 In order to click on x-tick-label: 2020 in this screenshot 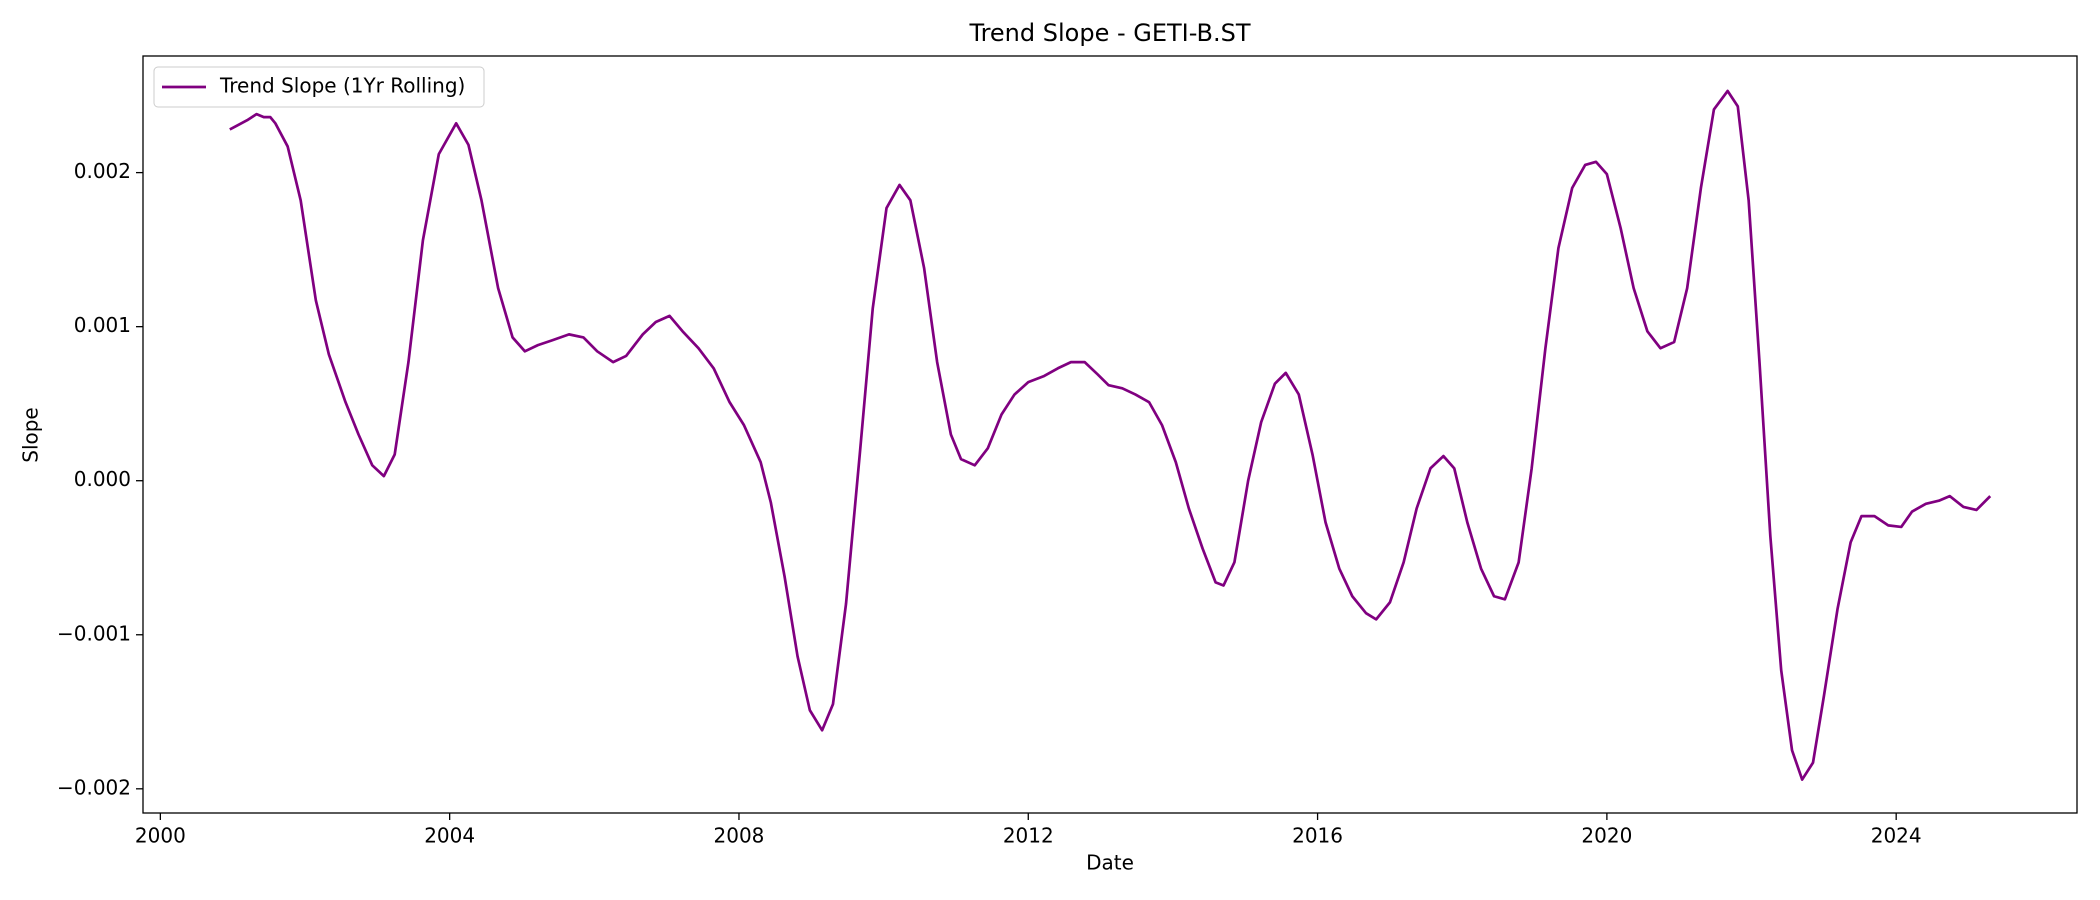, I will do `click(1606, 836)`.